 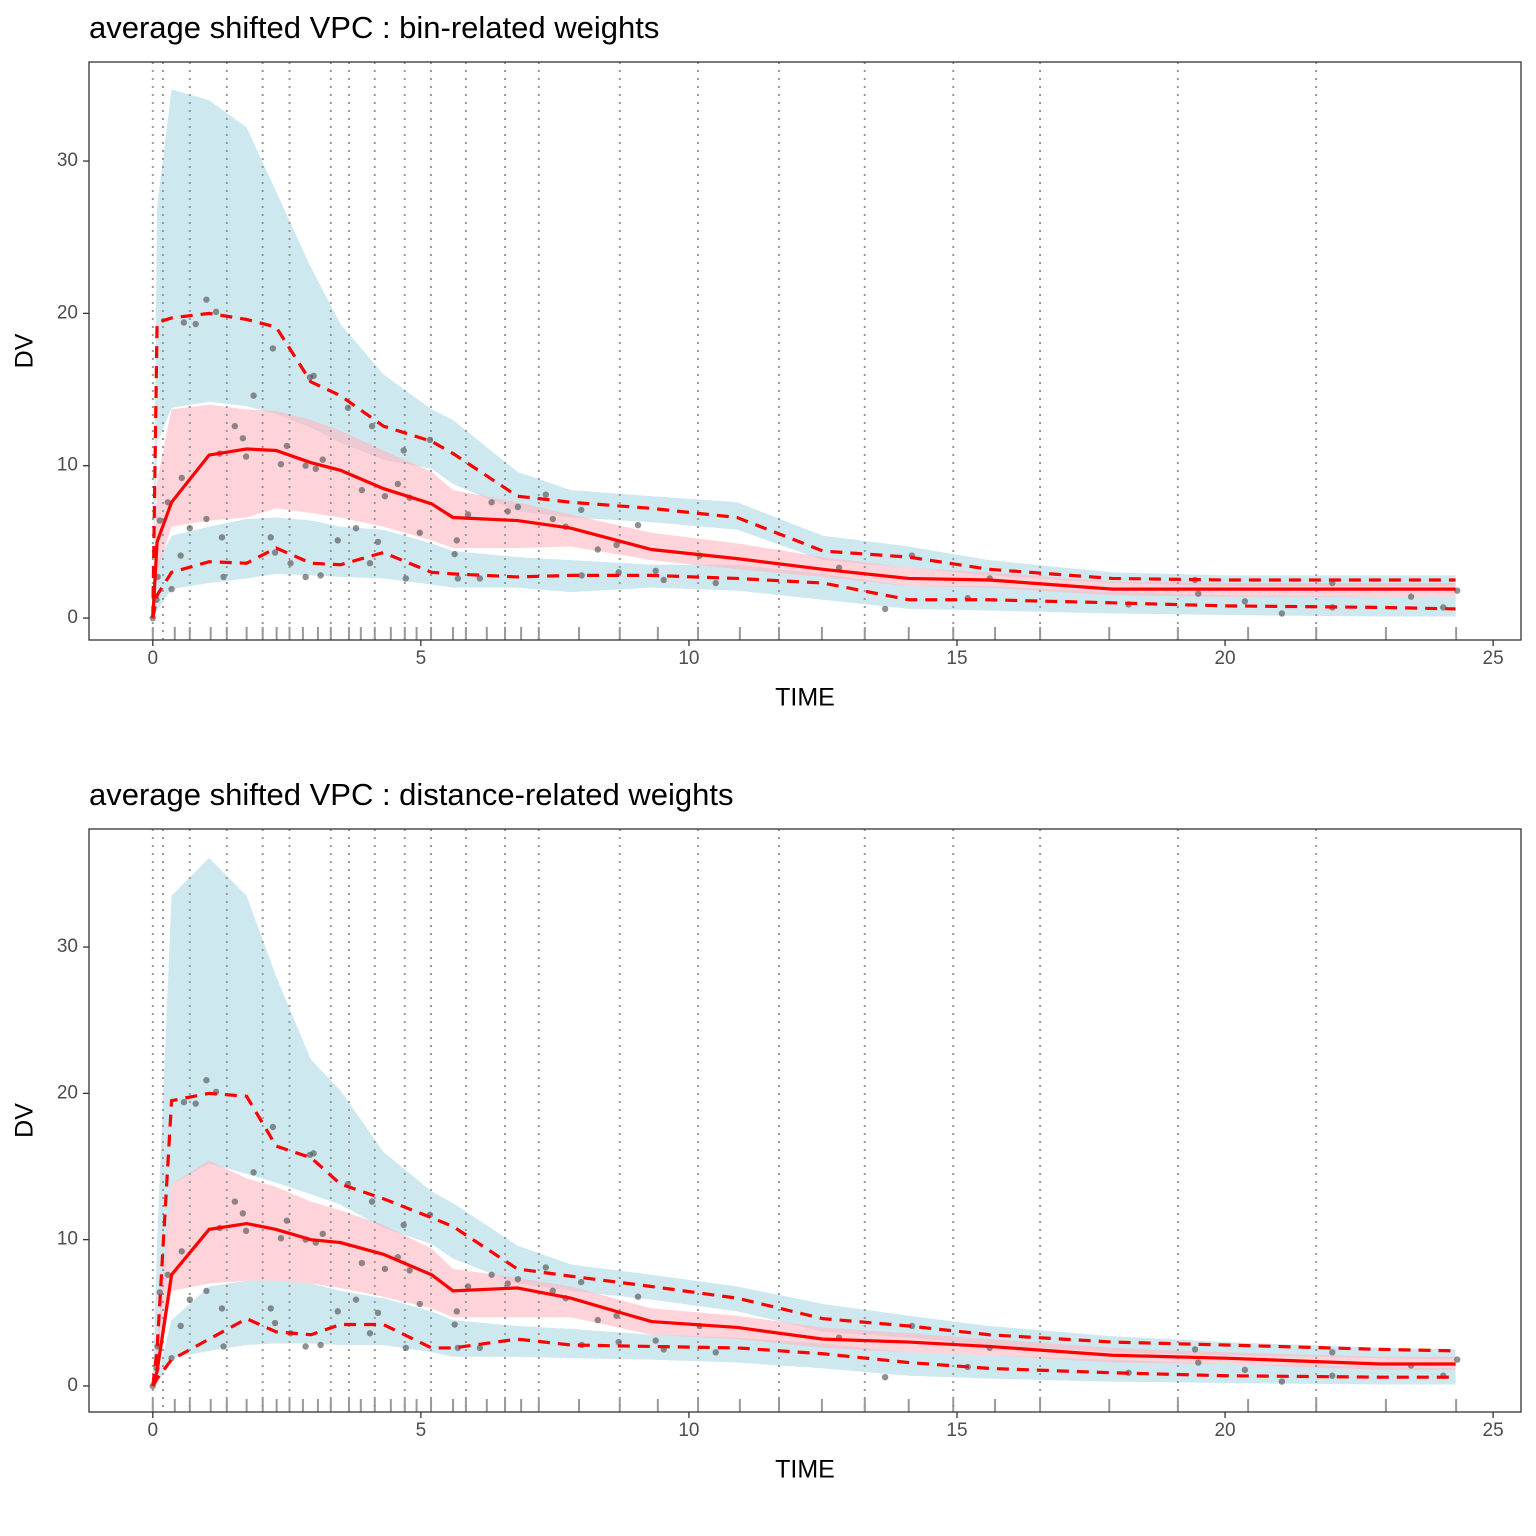 I want to click on y-axis-title: DV, so click(x=25, y=1120).